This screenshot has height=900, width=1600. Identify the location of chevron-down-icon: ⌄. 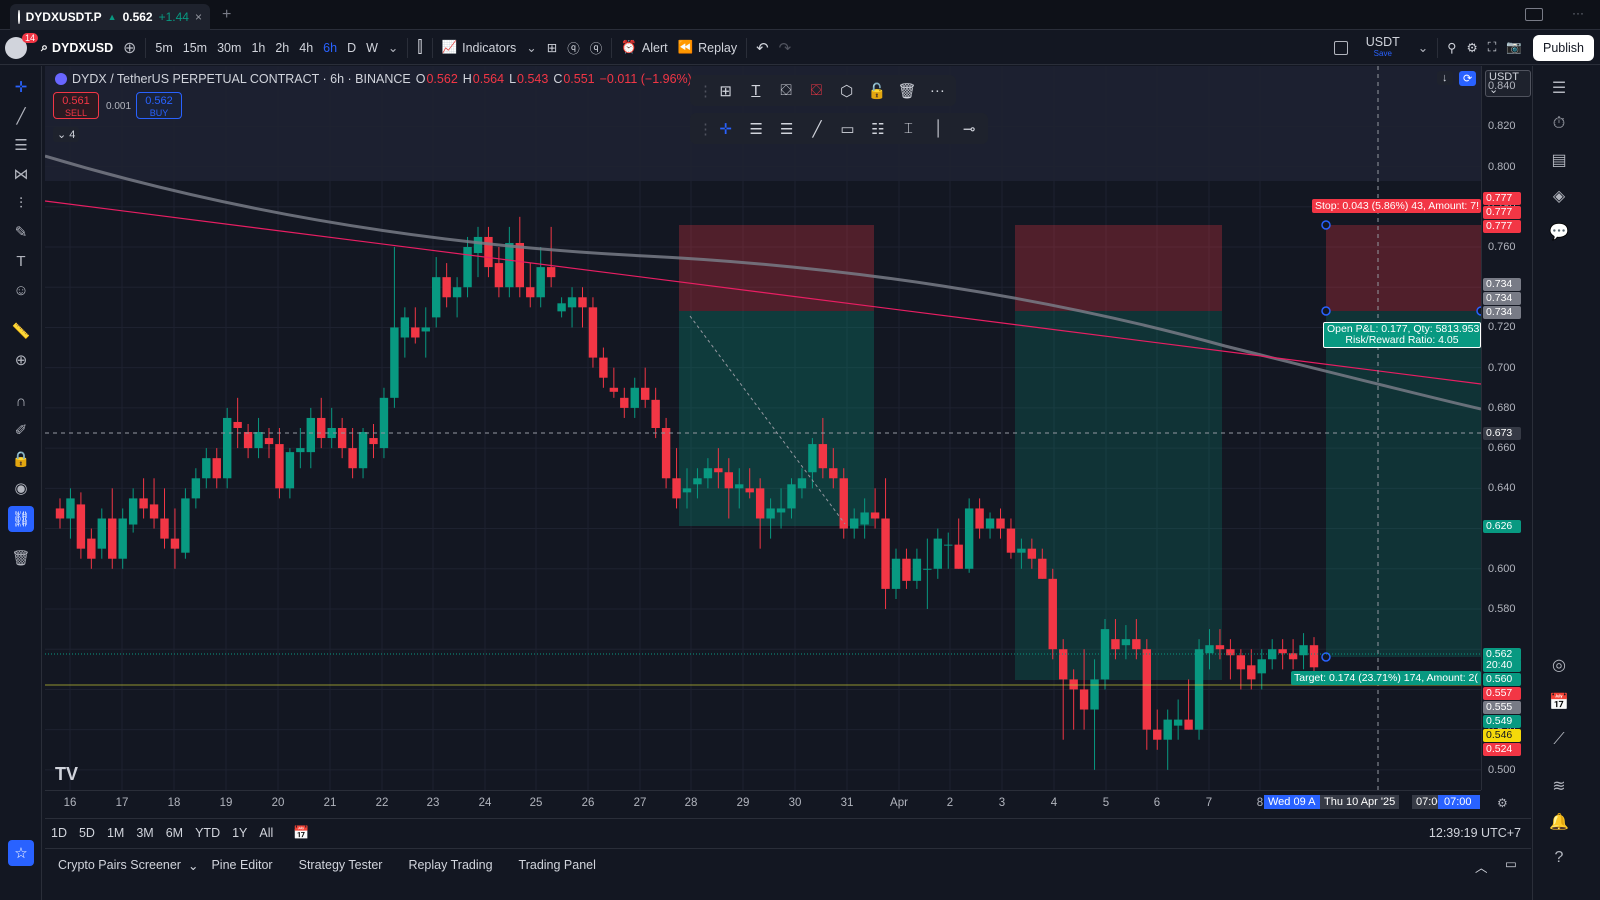
(193, 866).